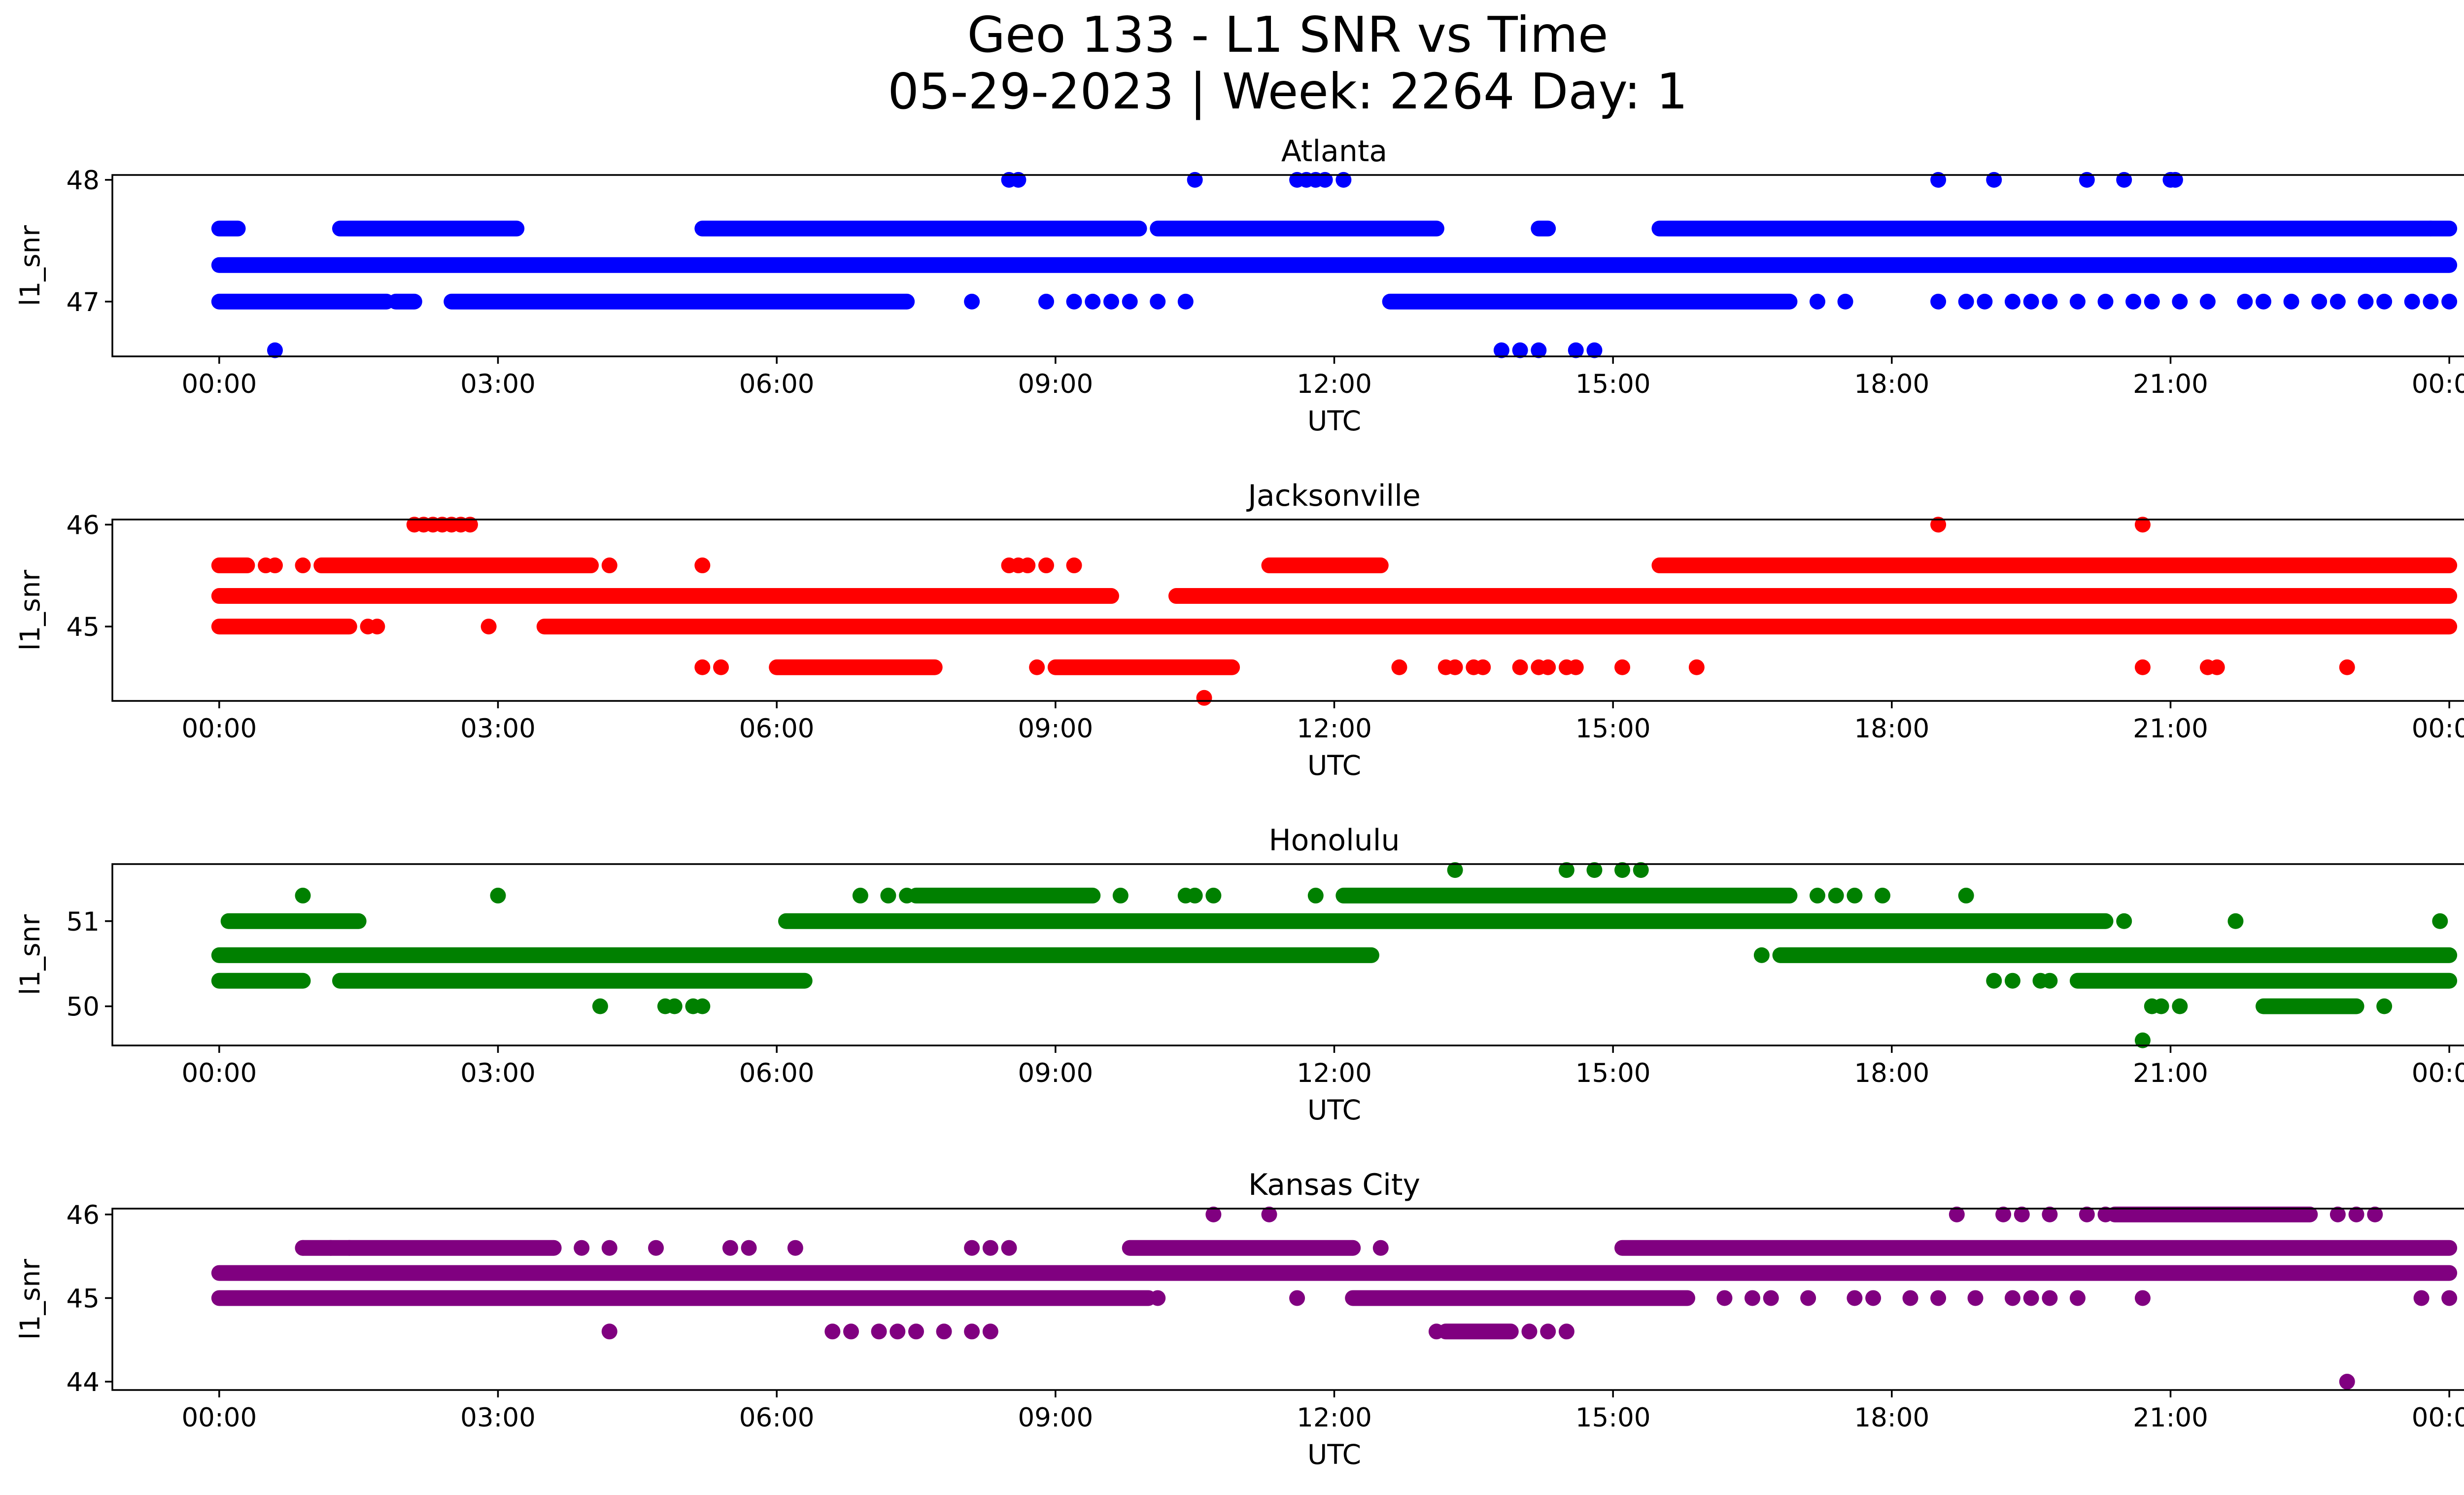  I want to click on x-axis-label: UTC, so click(1334, 765).